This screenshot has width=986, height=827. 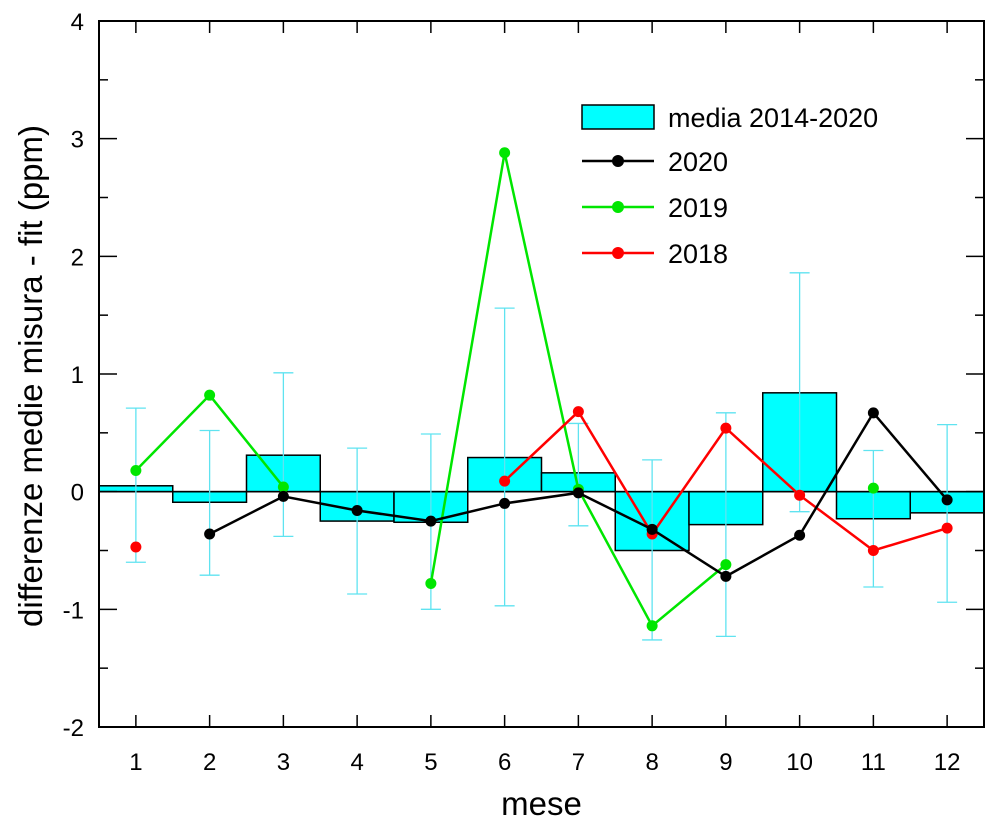 What do you see at coordinates (578, 762) in the screenshot?
I see `x-tick-label: 7` at bounding box center [578, 762].